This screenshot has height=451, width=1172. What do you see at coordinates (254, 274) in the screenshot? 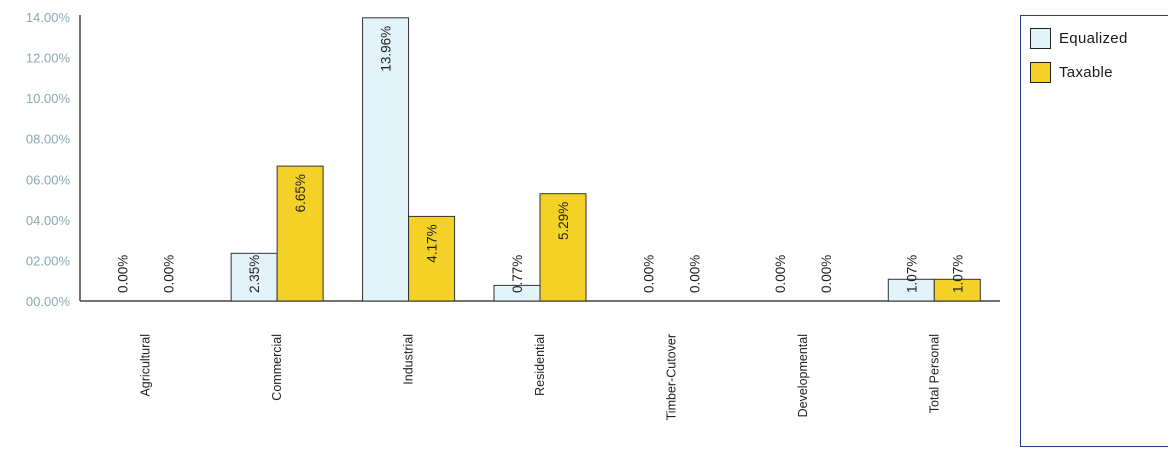
I see `data-label-equalized: 2.35%` at bounding box center [254, 274].